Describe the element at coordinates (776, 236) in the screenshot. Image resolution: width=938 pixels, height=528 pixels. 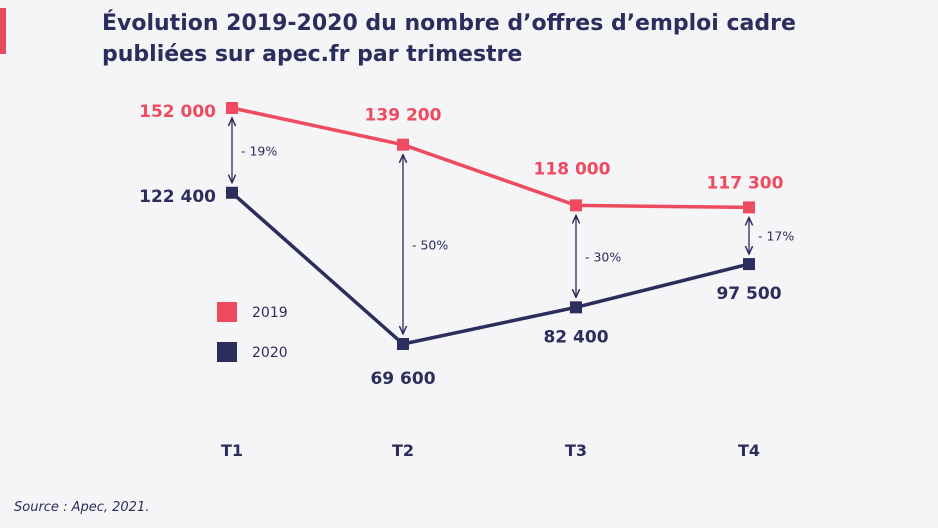
I see `change-label-T4: - 17%` at that location.